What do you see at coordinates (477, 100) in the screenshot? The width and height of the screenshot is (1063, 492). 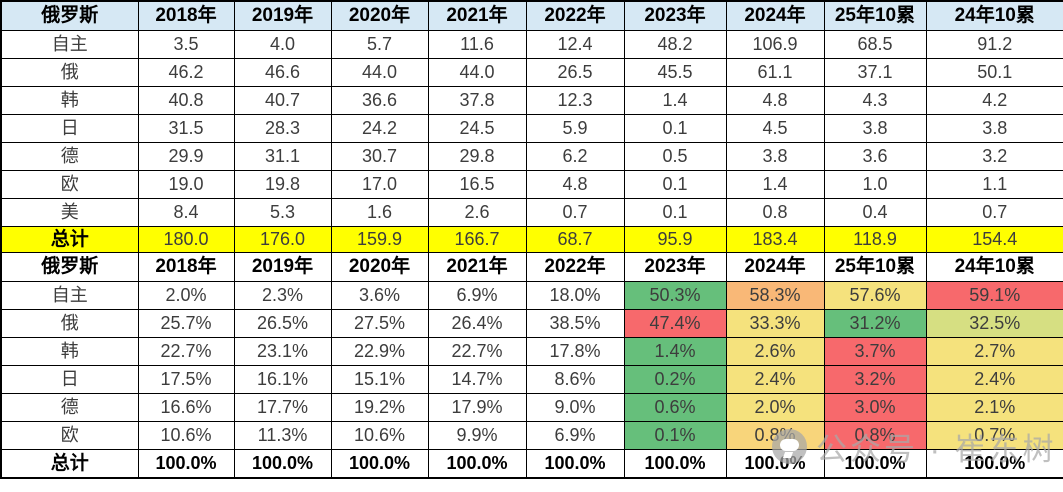 I see `table1-cell-2021-korea: 37.8` at bounding box center [477, 100].